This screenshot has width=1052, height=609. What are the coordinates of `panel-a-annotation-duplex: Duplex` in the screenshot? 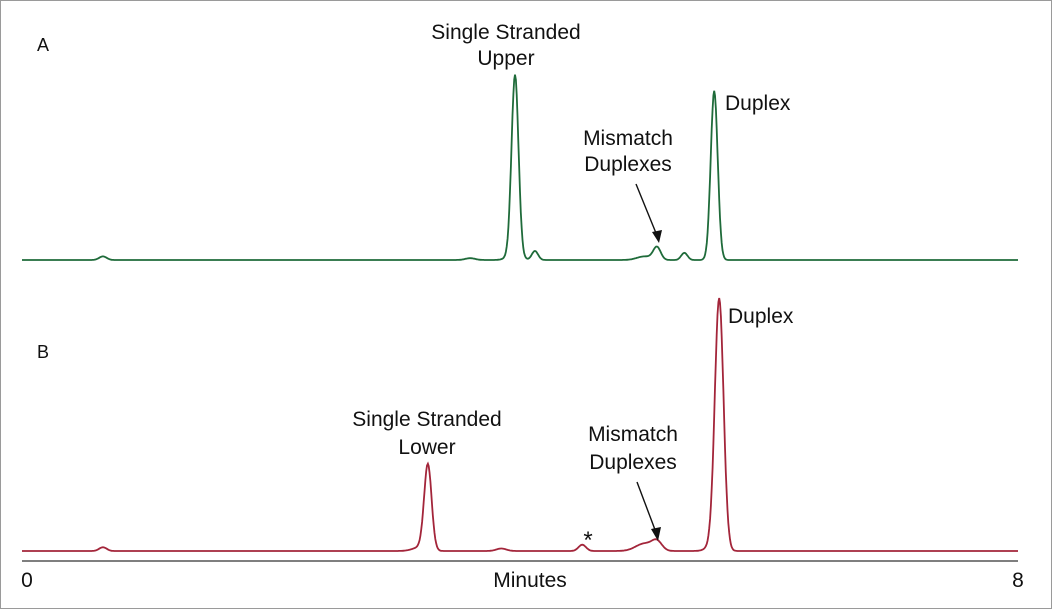 It's located at (758, 103).